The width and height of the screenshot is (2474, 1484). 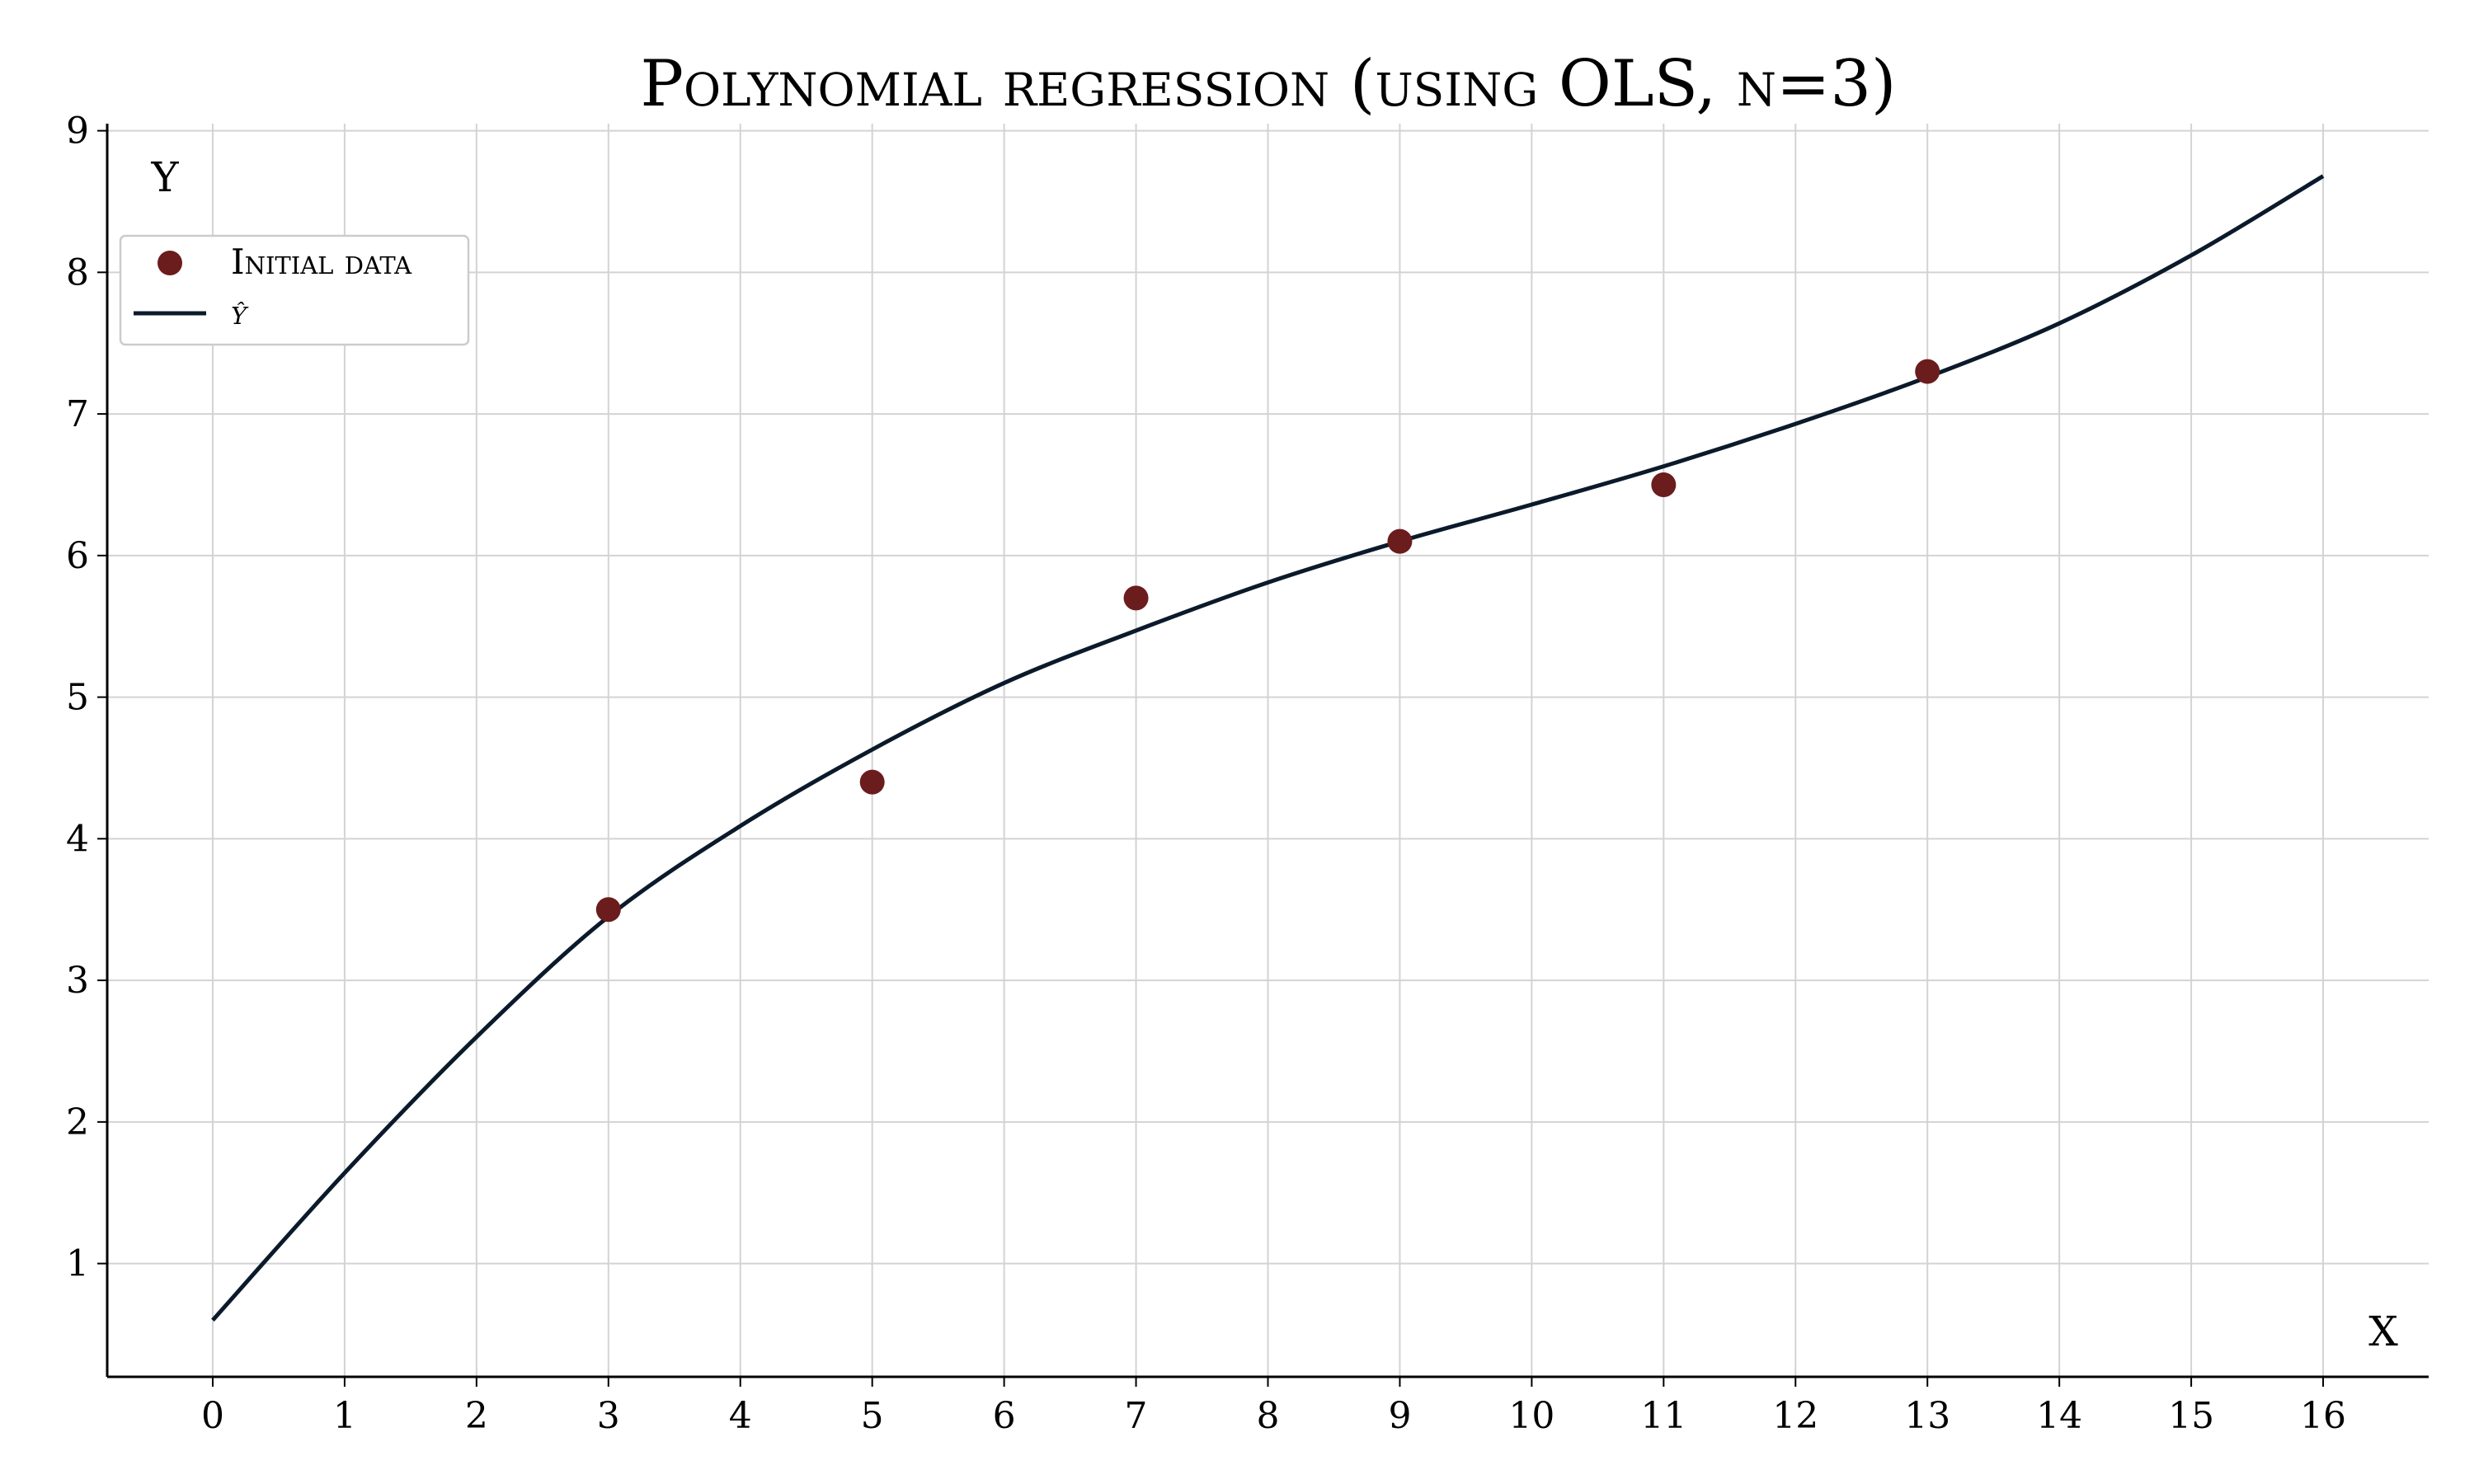 What do you see at coordinates (77, 556) in the screenshot?
I see `y-tick-label: 6` at bounding box center [77, 556].